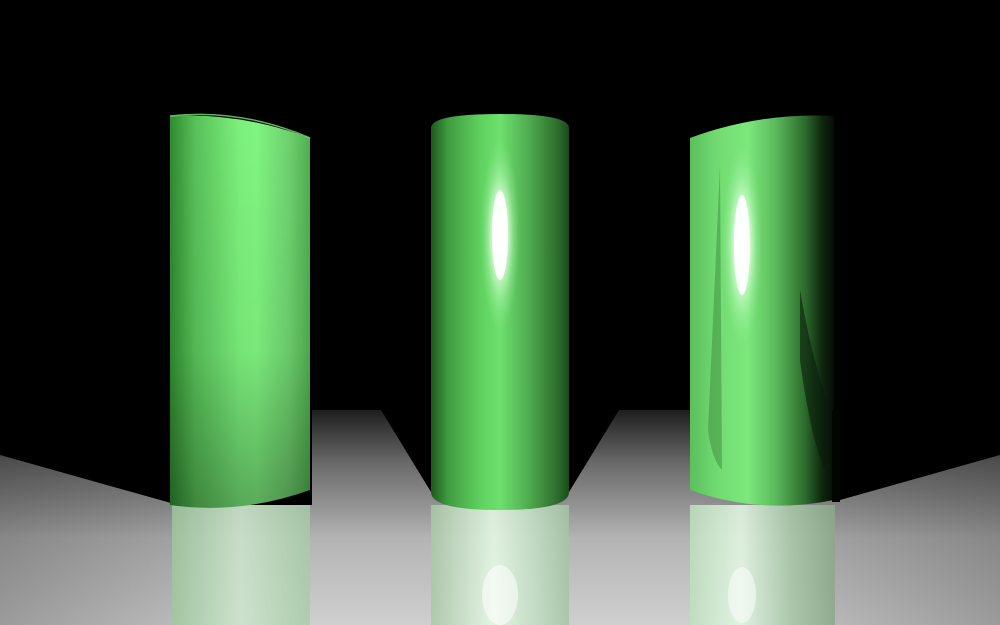 Image resolution: width=1000 pixels, height=625 pixels. Describe the element at coordinates (240, 310) in the screenshot. I see `cylinder-matte` at that location.